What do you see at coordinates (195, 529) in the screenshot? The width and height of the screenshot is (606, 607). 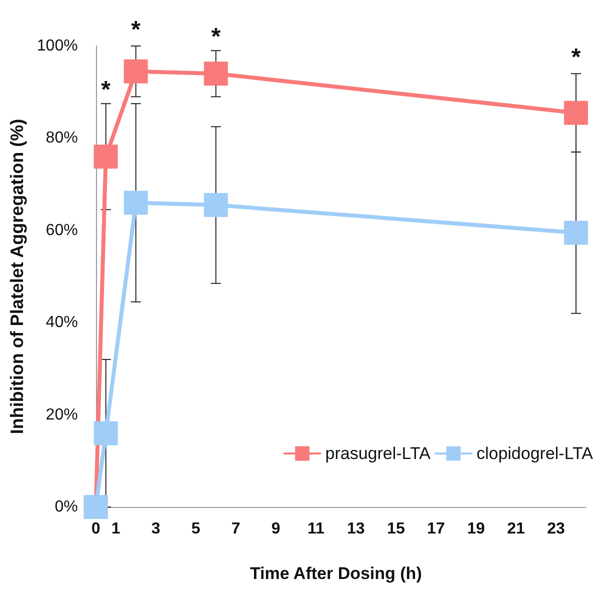 I see `x-tick-label: 5` at bounding box center [195, 529].